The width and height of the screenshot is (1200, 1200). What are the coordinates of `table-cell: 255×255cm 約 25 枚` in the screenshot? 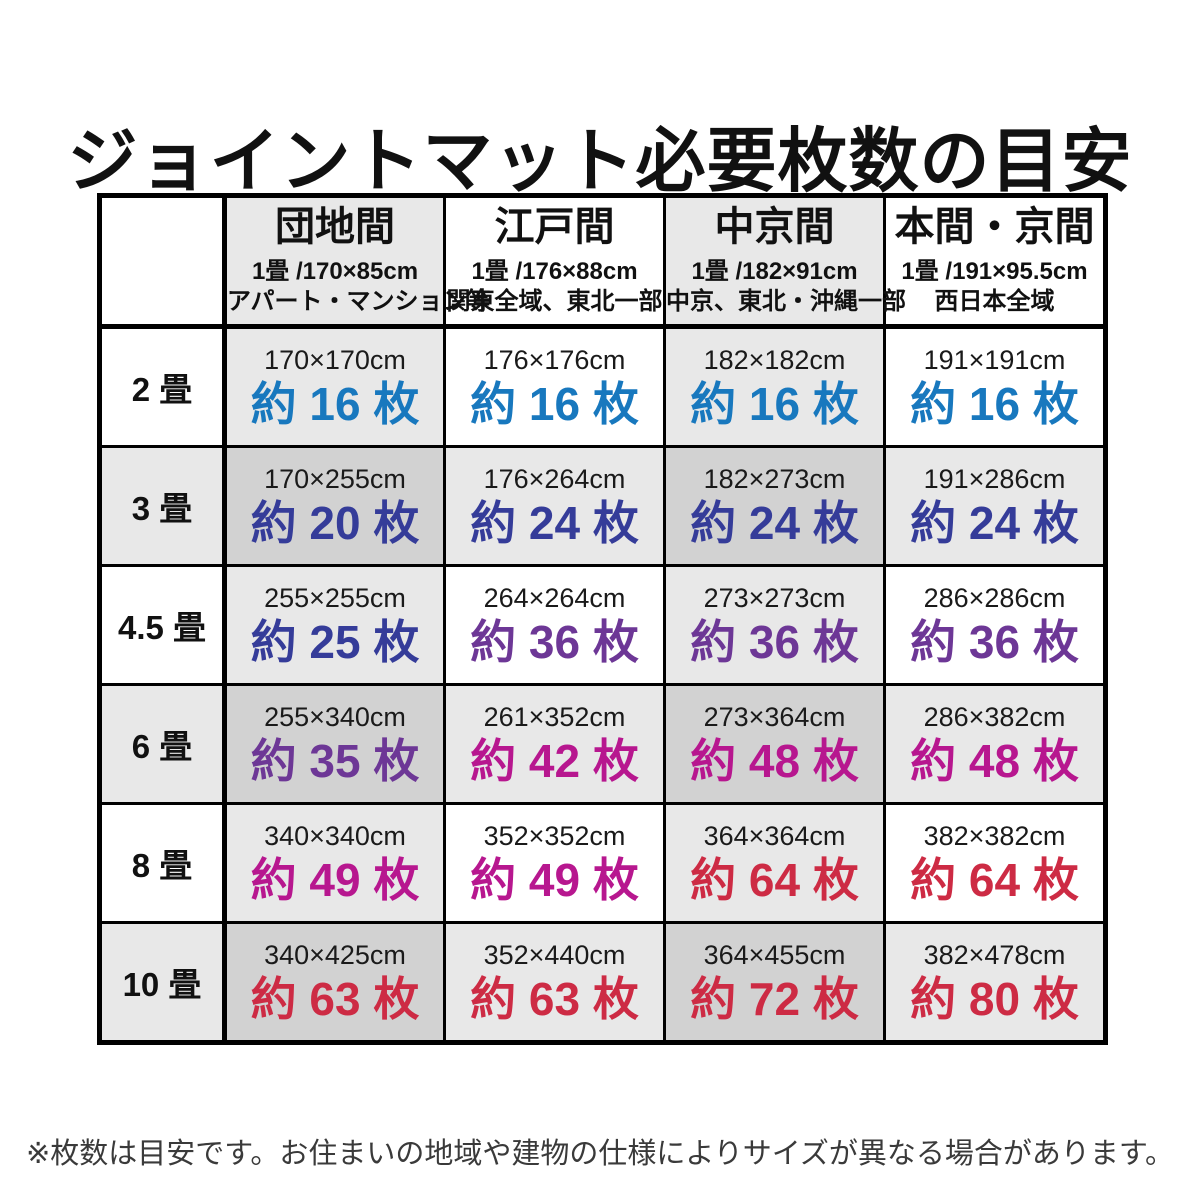 It's located at (334, 625).